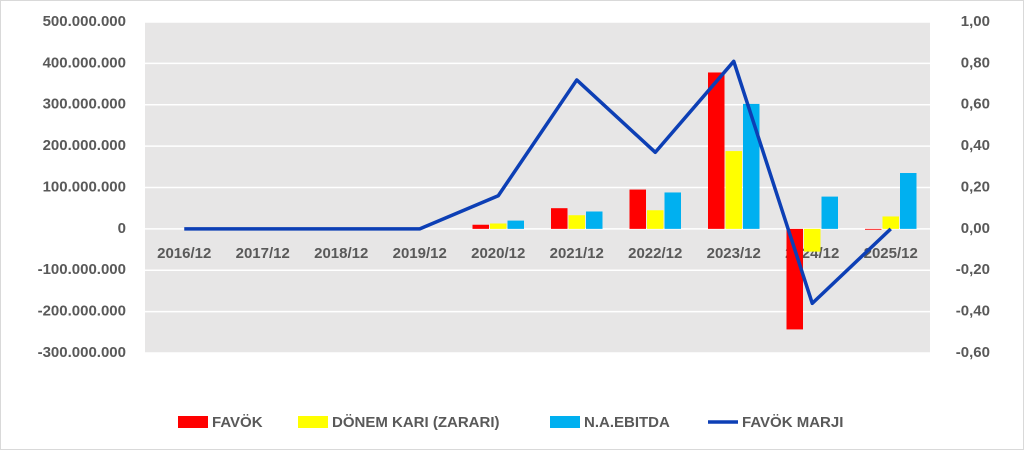 The height and width of the screenshot is (450, 1024). I want to click on x-tick-label: 2020/12, so click(498, 253).